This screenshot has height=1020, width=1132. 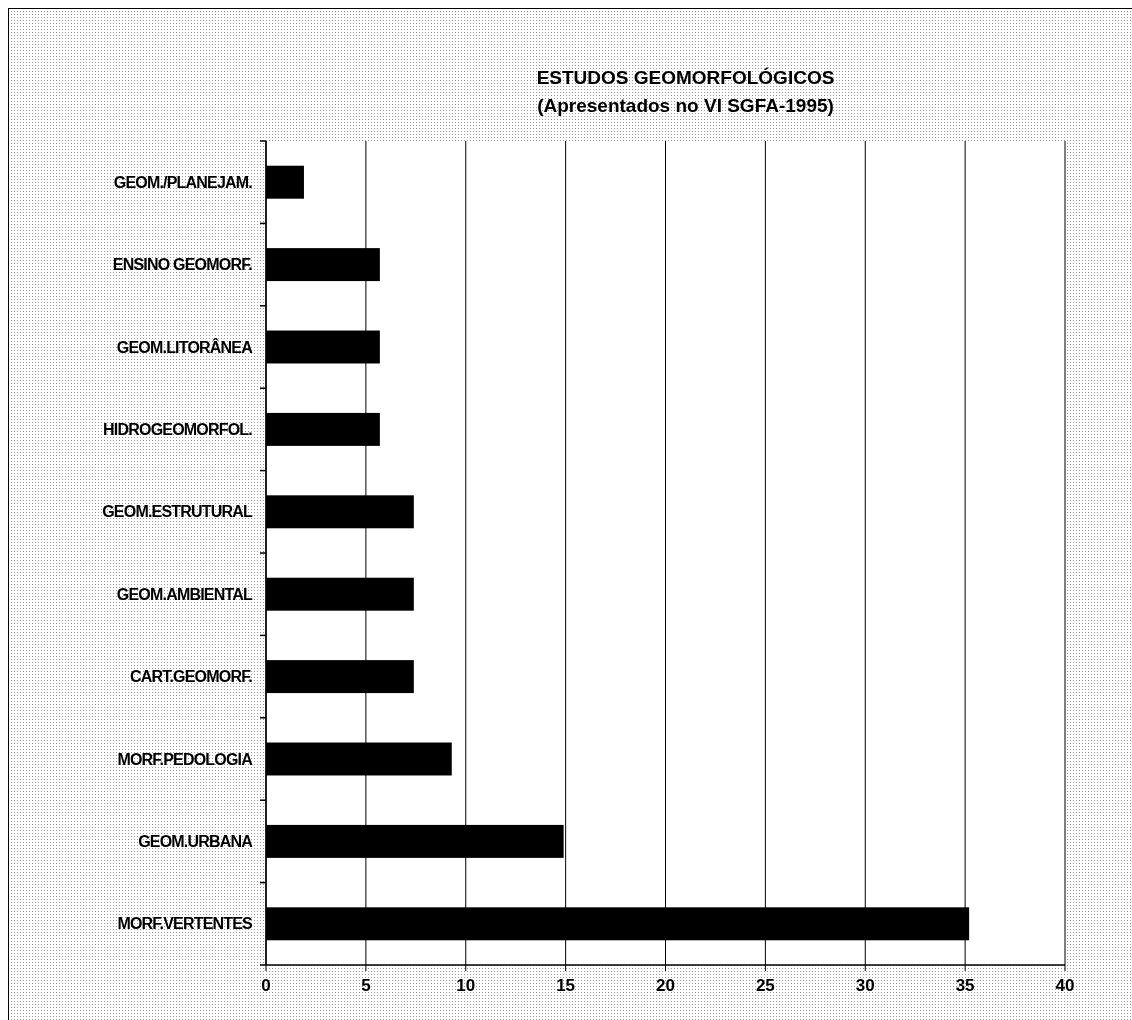 What do you see at coordinates (182, 265) in the screenshot?
I see `y-tick-label: ENSINO GEOMORF.` at bounding box center [182, 265].